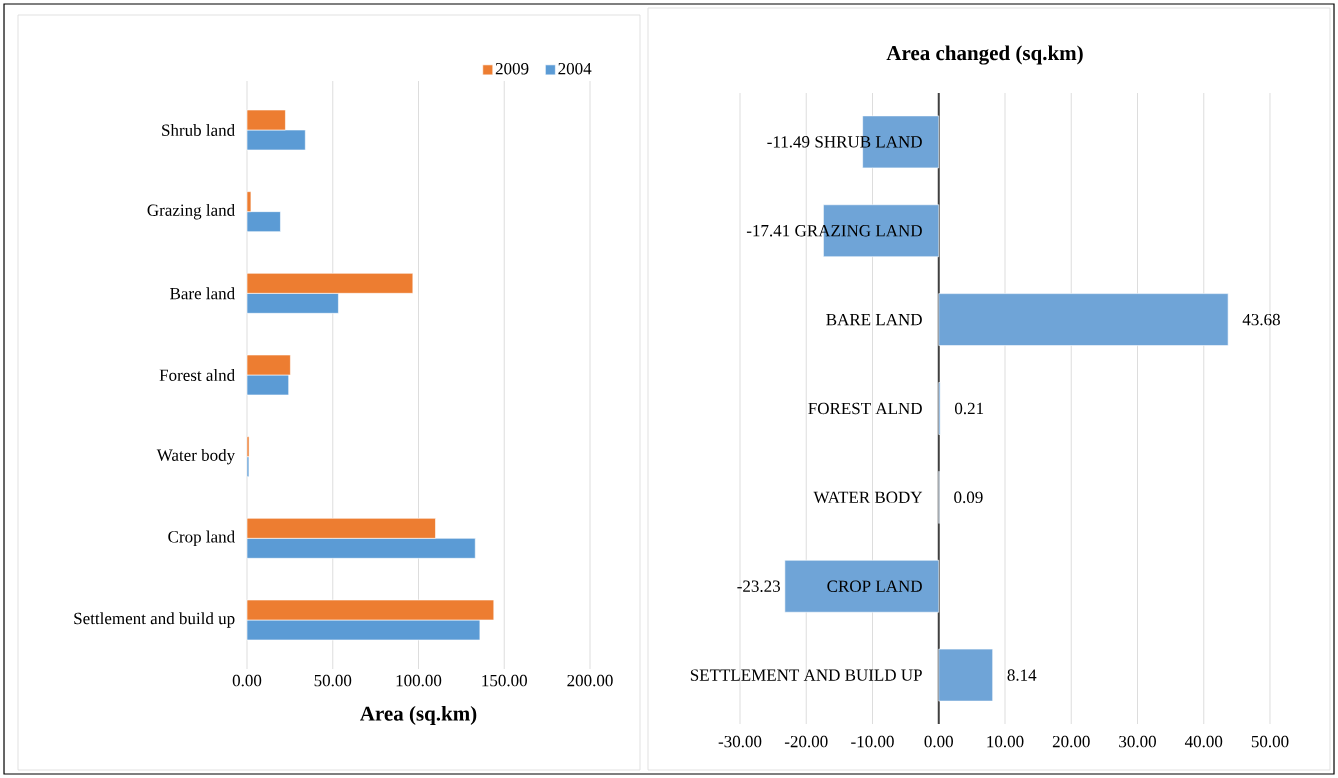 The image size is (1338, 778). I want to click on data-label: -23.23, so click(758, 586).